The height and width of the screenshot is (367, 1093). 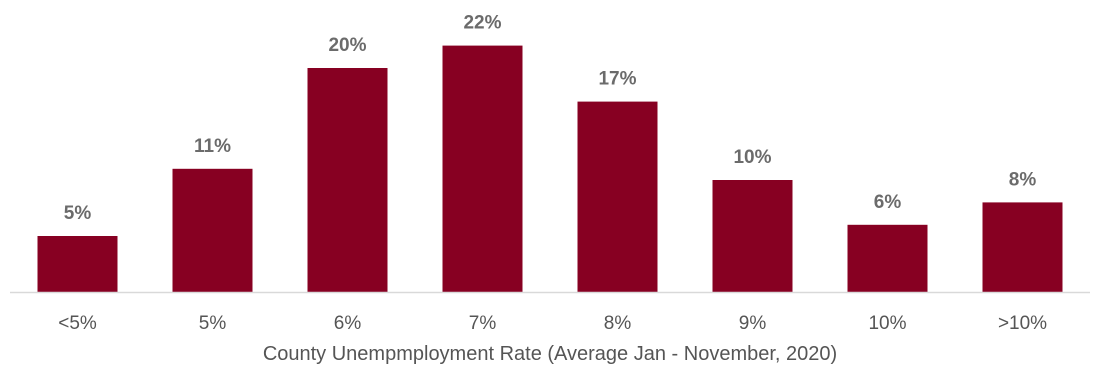 I want to click on x-tick-label-0: <5%, so click(x=77, y=323).